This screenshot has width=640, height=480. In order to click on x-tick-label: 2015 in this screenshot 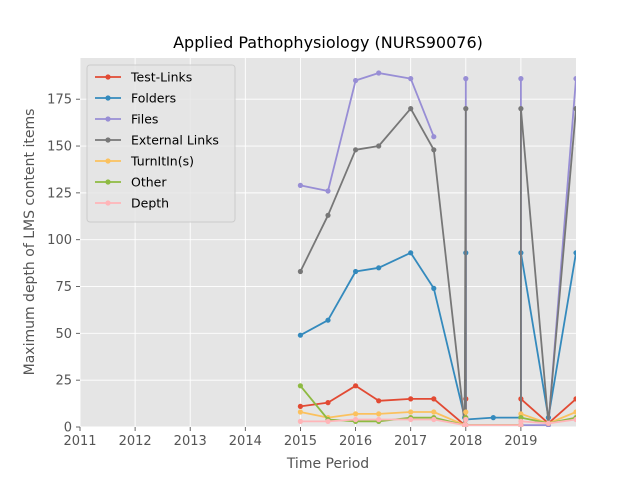, I will do `click(300, 441)`.